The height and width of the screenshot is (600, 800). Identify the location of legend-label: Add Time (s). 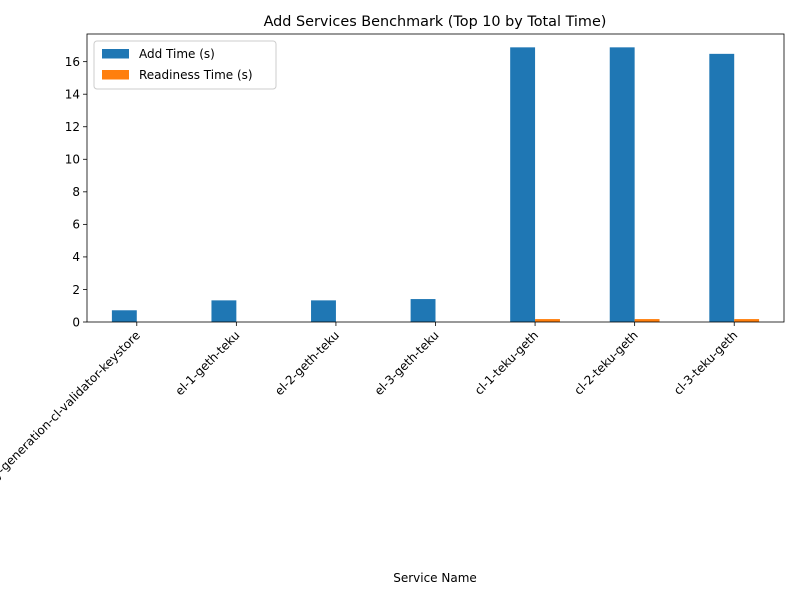
(177, 54).